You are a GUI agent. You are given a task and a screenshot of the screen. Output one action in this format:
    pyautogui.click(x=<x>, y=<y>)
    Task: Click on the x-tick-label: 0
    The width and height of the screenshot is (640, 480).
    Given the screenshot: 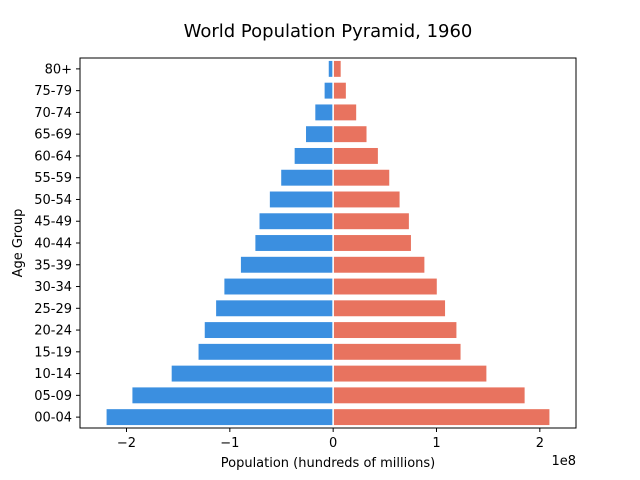 What is the action you would take?
    pyautogui.click(x=333, y=443)
    